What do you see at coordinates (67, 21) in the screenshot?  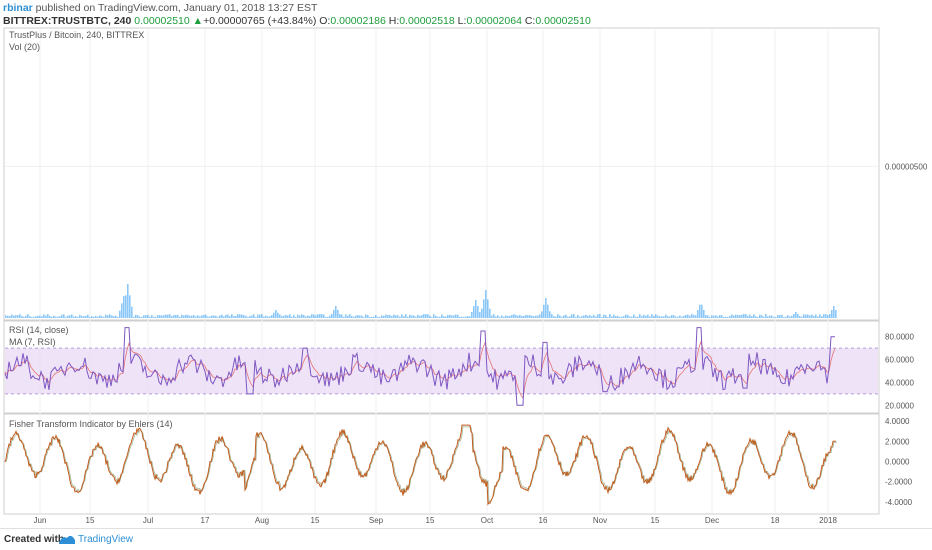 I see `symbol-label: BITTREX:TRUSTBTC, 240` at bounding box center [67, 21].